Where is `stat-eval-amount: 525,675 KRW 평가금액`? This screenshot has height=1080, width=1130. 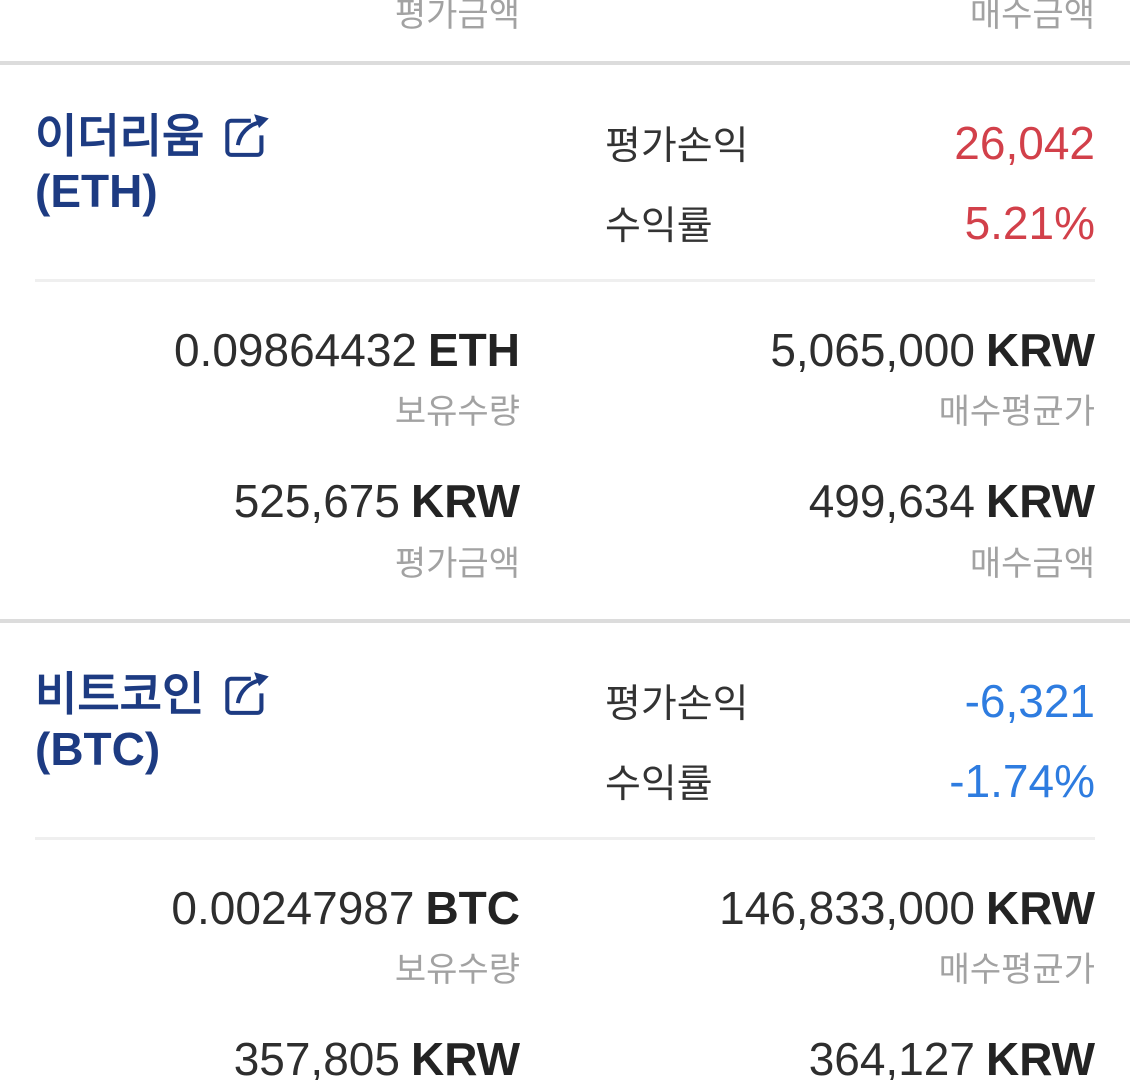
stat-eval-amount: 525,675 KRW 평가금액 is located at coordinates (277, 530).